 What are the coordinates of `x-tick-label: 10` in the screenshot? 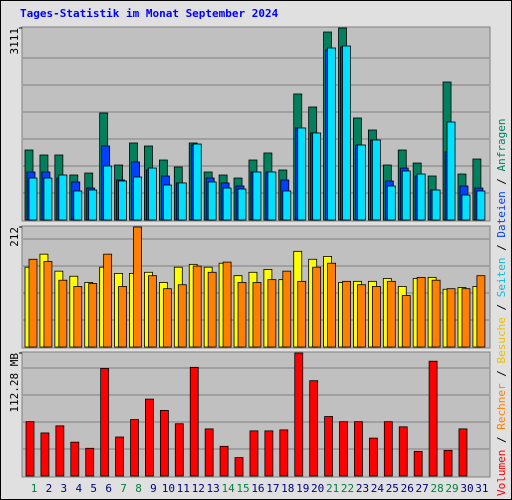 It's located at (168, 488).